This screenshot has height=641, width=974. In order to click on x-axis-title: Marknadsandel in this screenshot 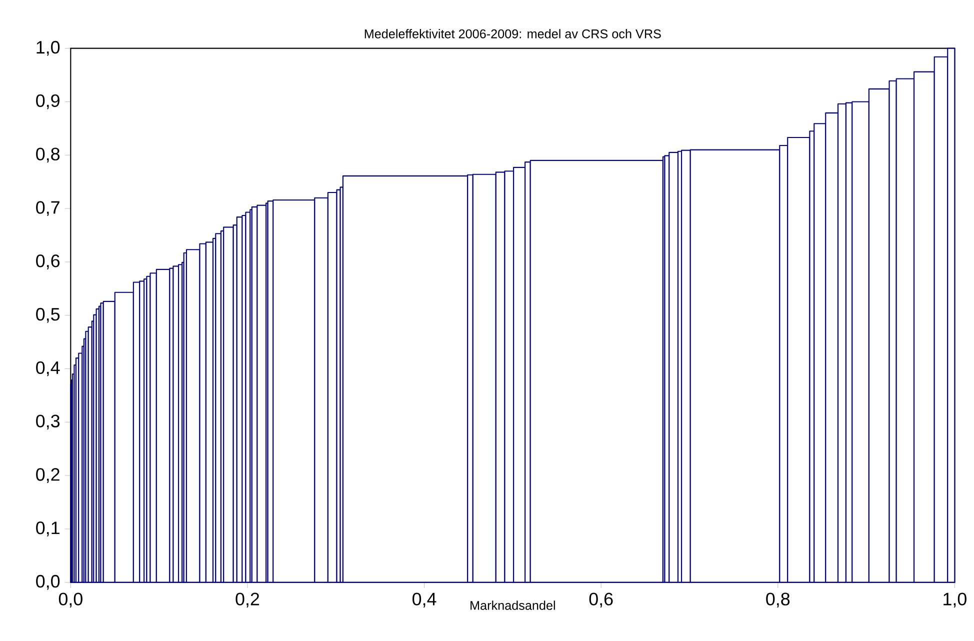, I will do `click(512, 605)`.